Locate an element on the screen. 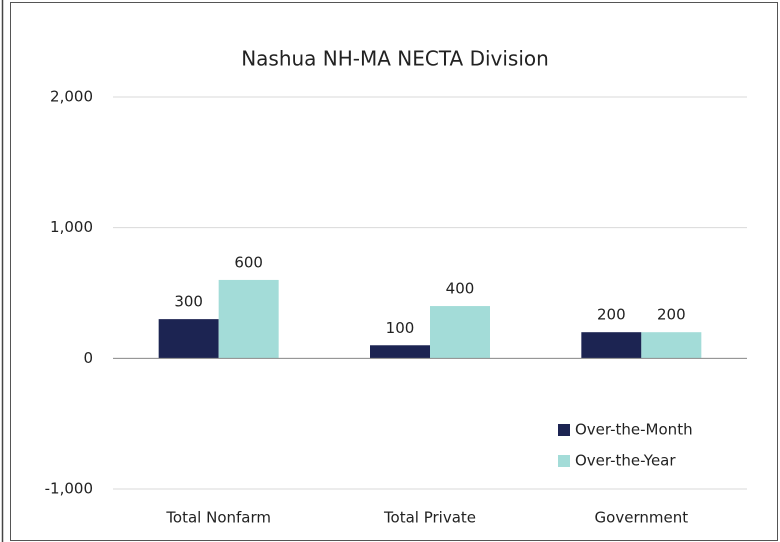 Image resolution: width=780 pixels, height=542 pixels. chart-title: Nashua NH-MA NECTA Division is located at coordinates (395, 59).